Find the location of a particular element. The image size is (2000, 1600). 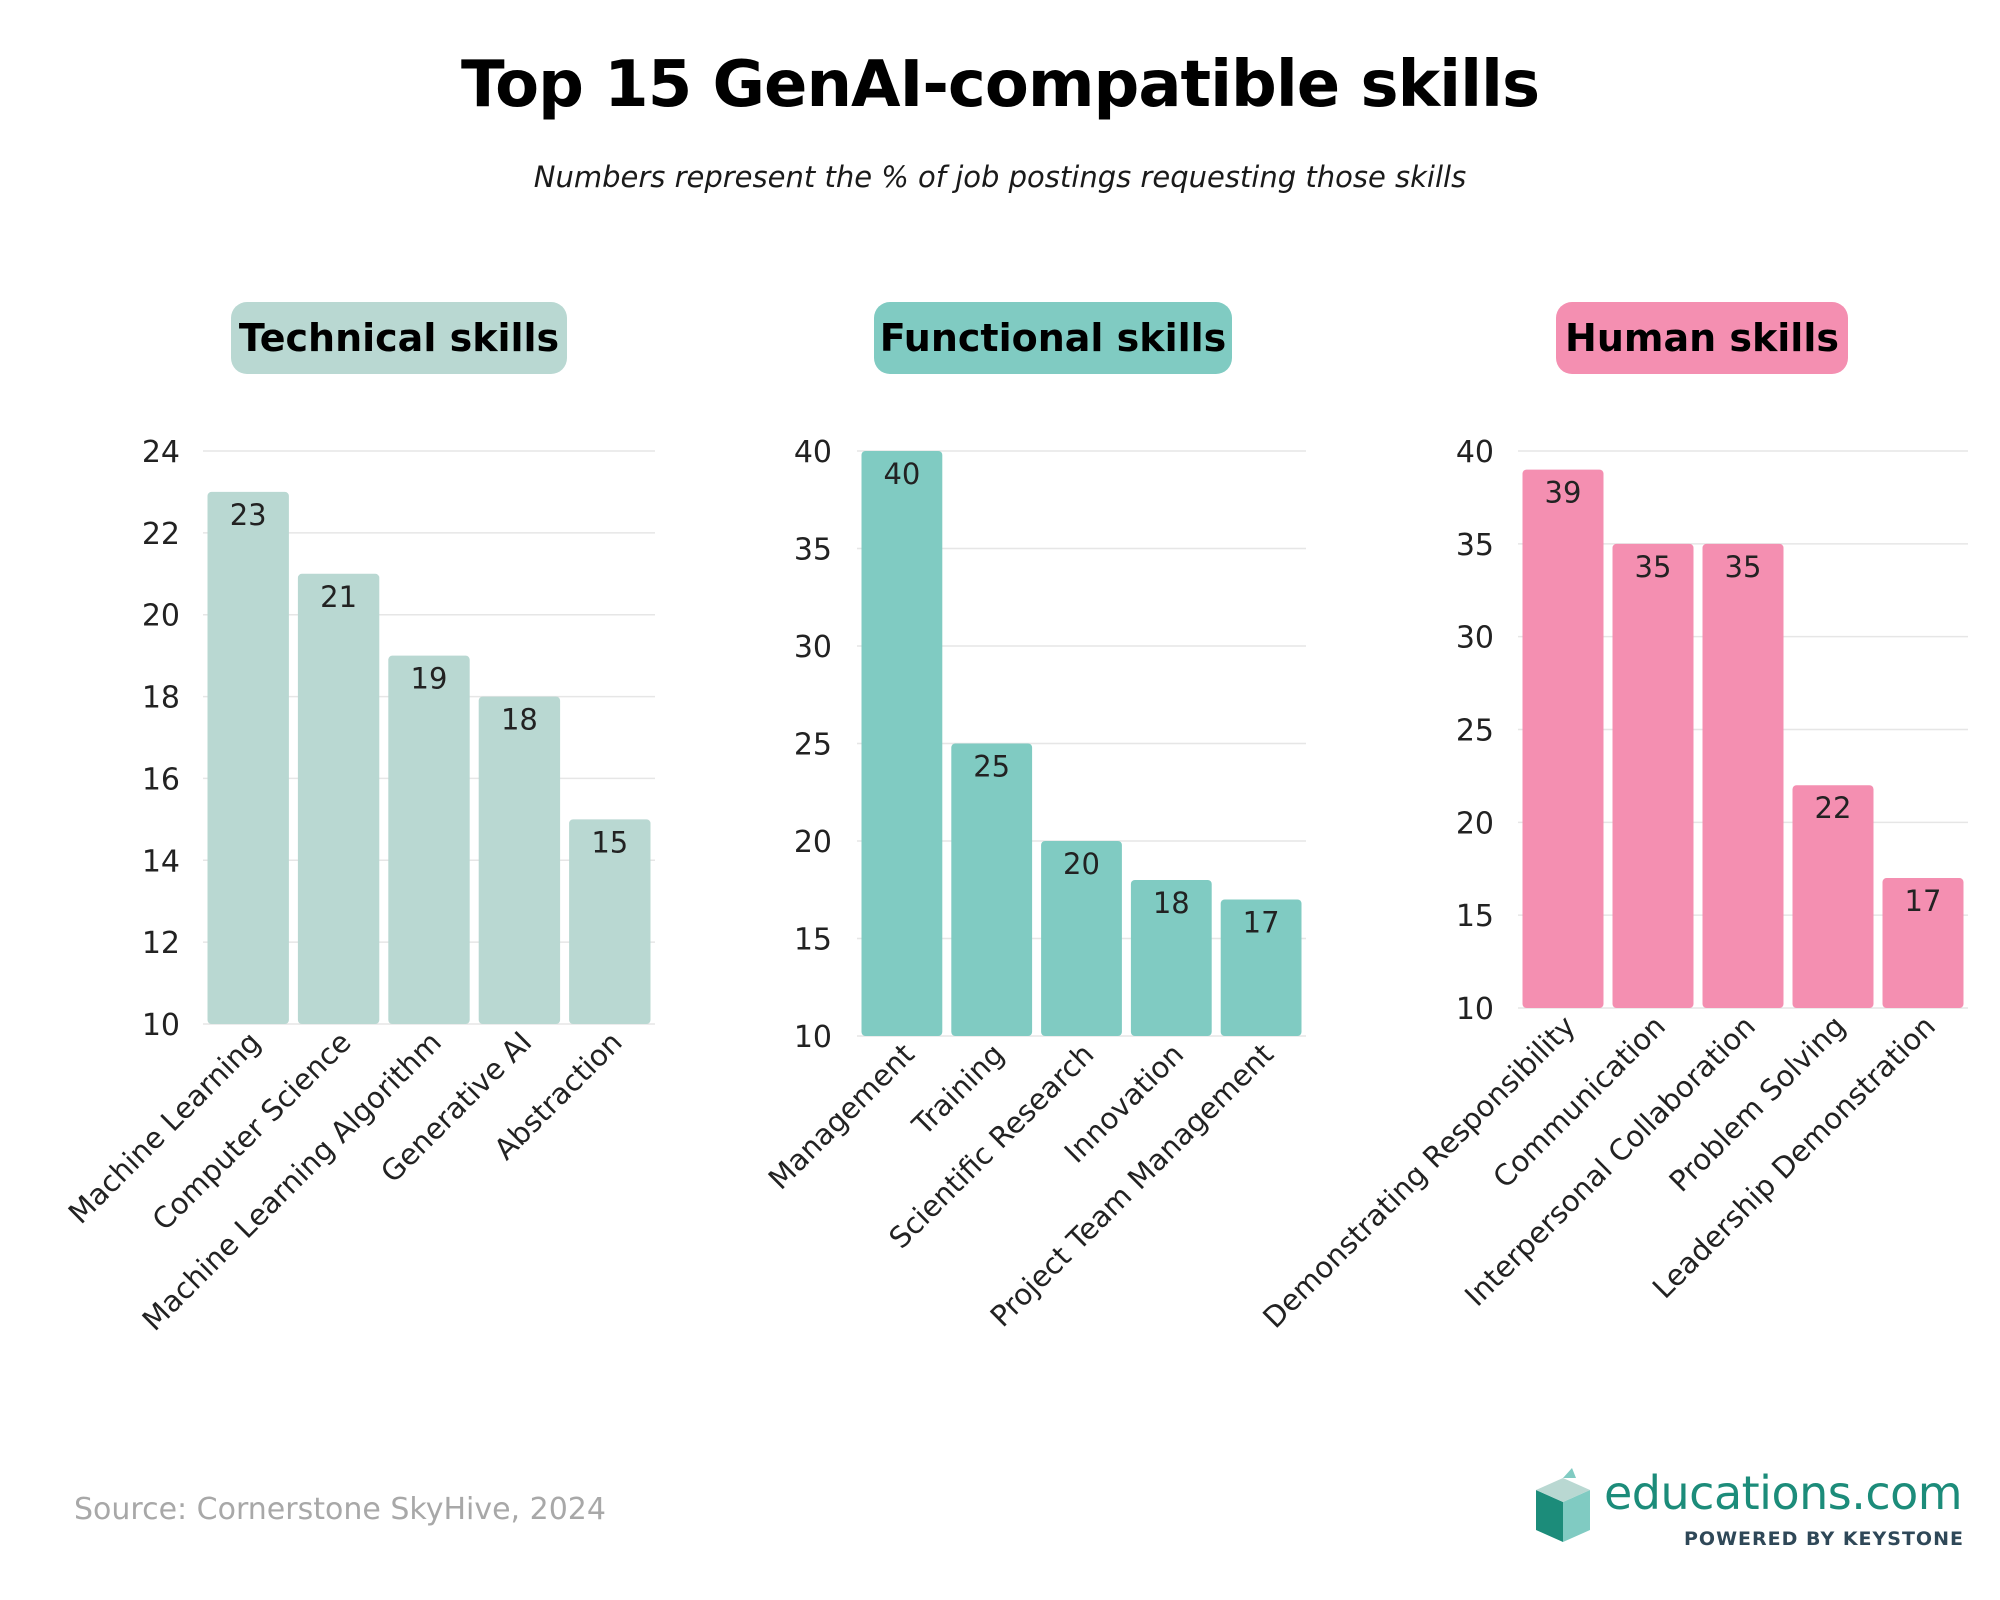

data-label: 19 is located at coordinates (429, 679).